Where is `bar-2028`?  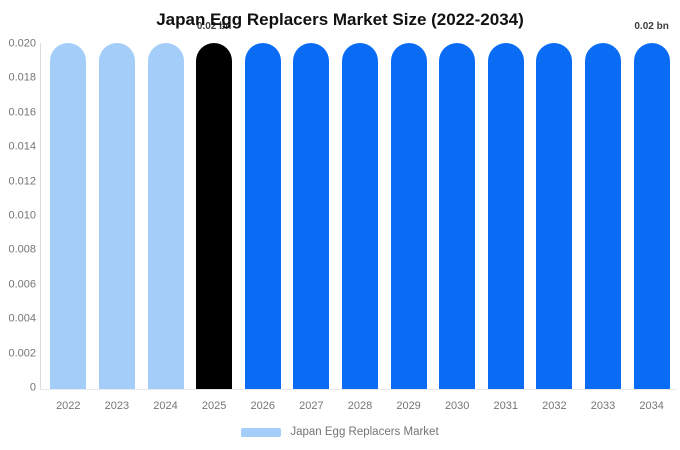
bar-2028 is located at coordinates (359, 216).